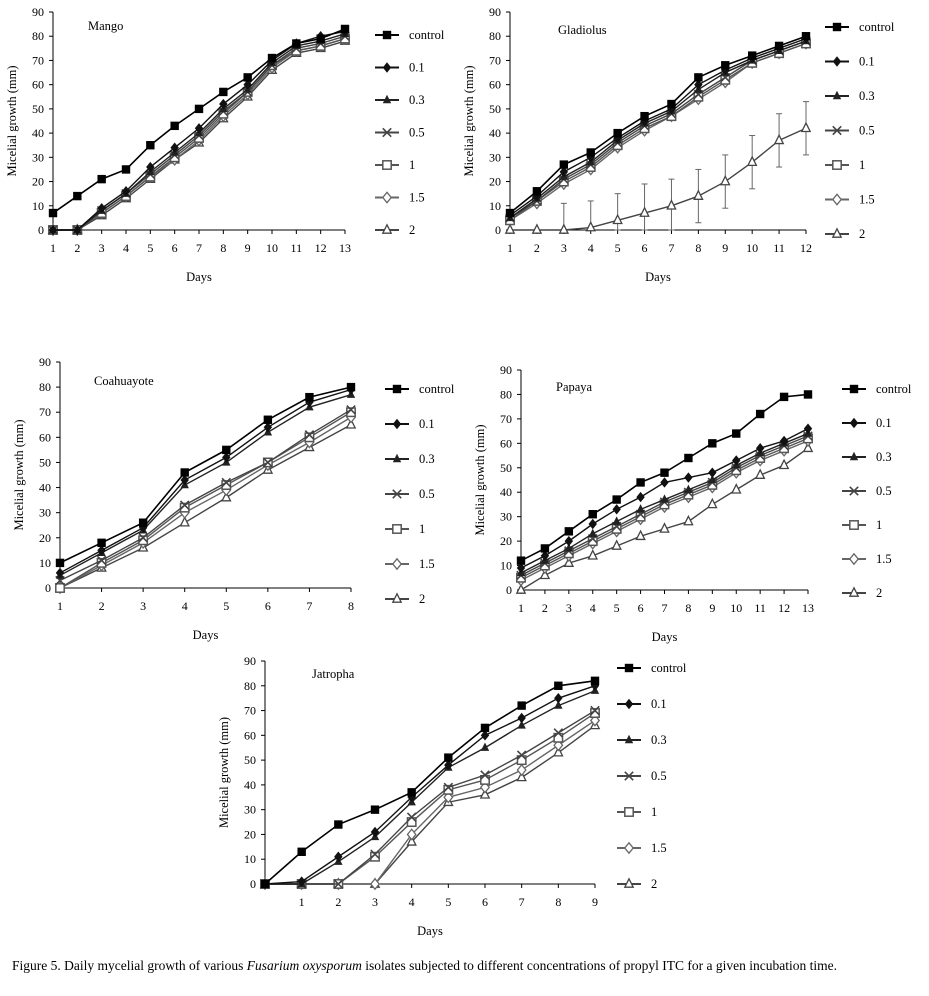 The height and width of the screenshot is (996, 929). Describe the element at coordinates (784, 608) in the screenshot. I see `x-tick-label: 12` at that location.